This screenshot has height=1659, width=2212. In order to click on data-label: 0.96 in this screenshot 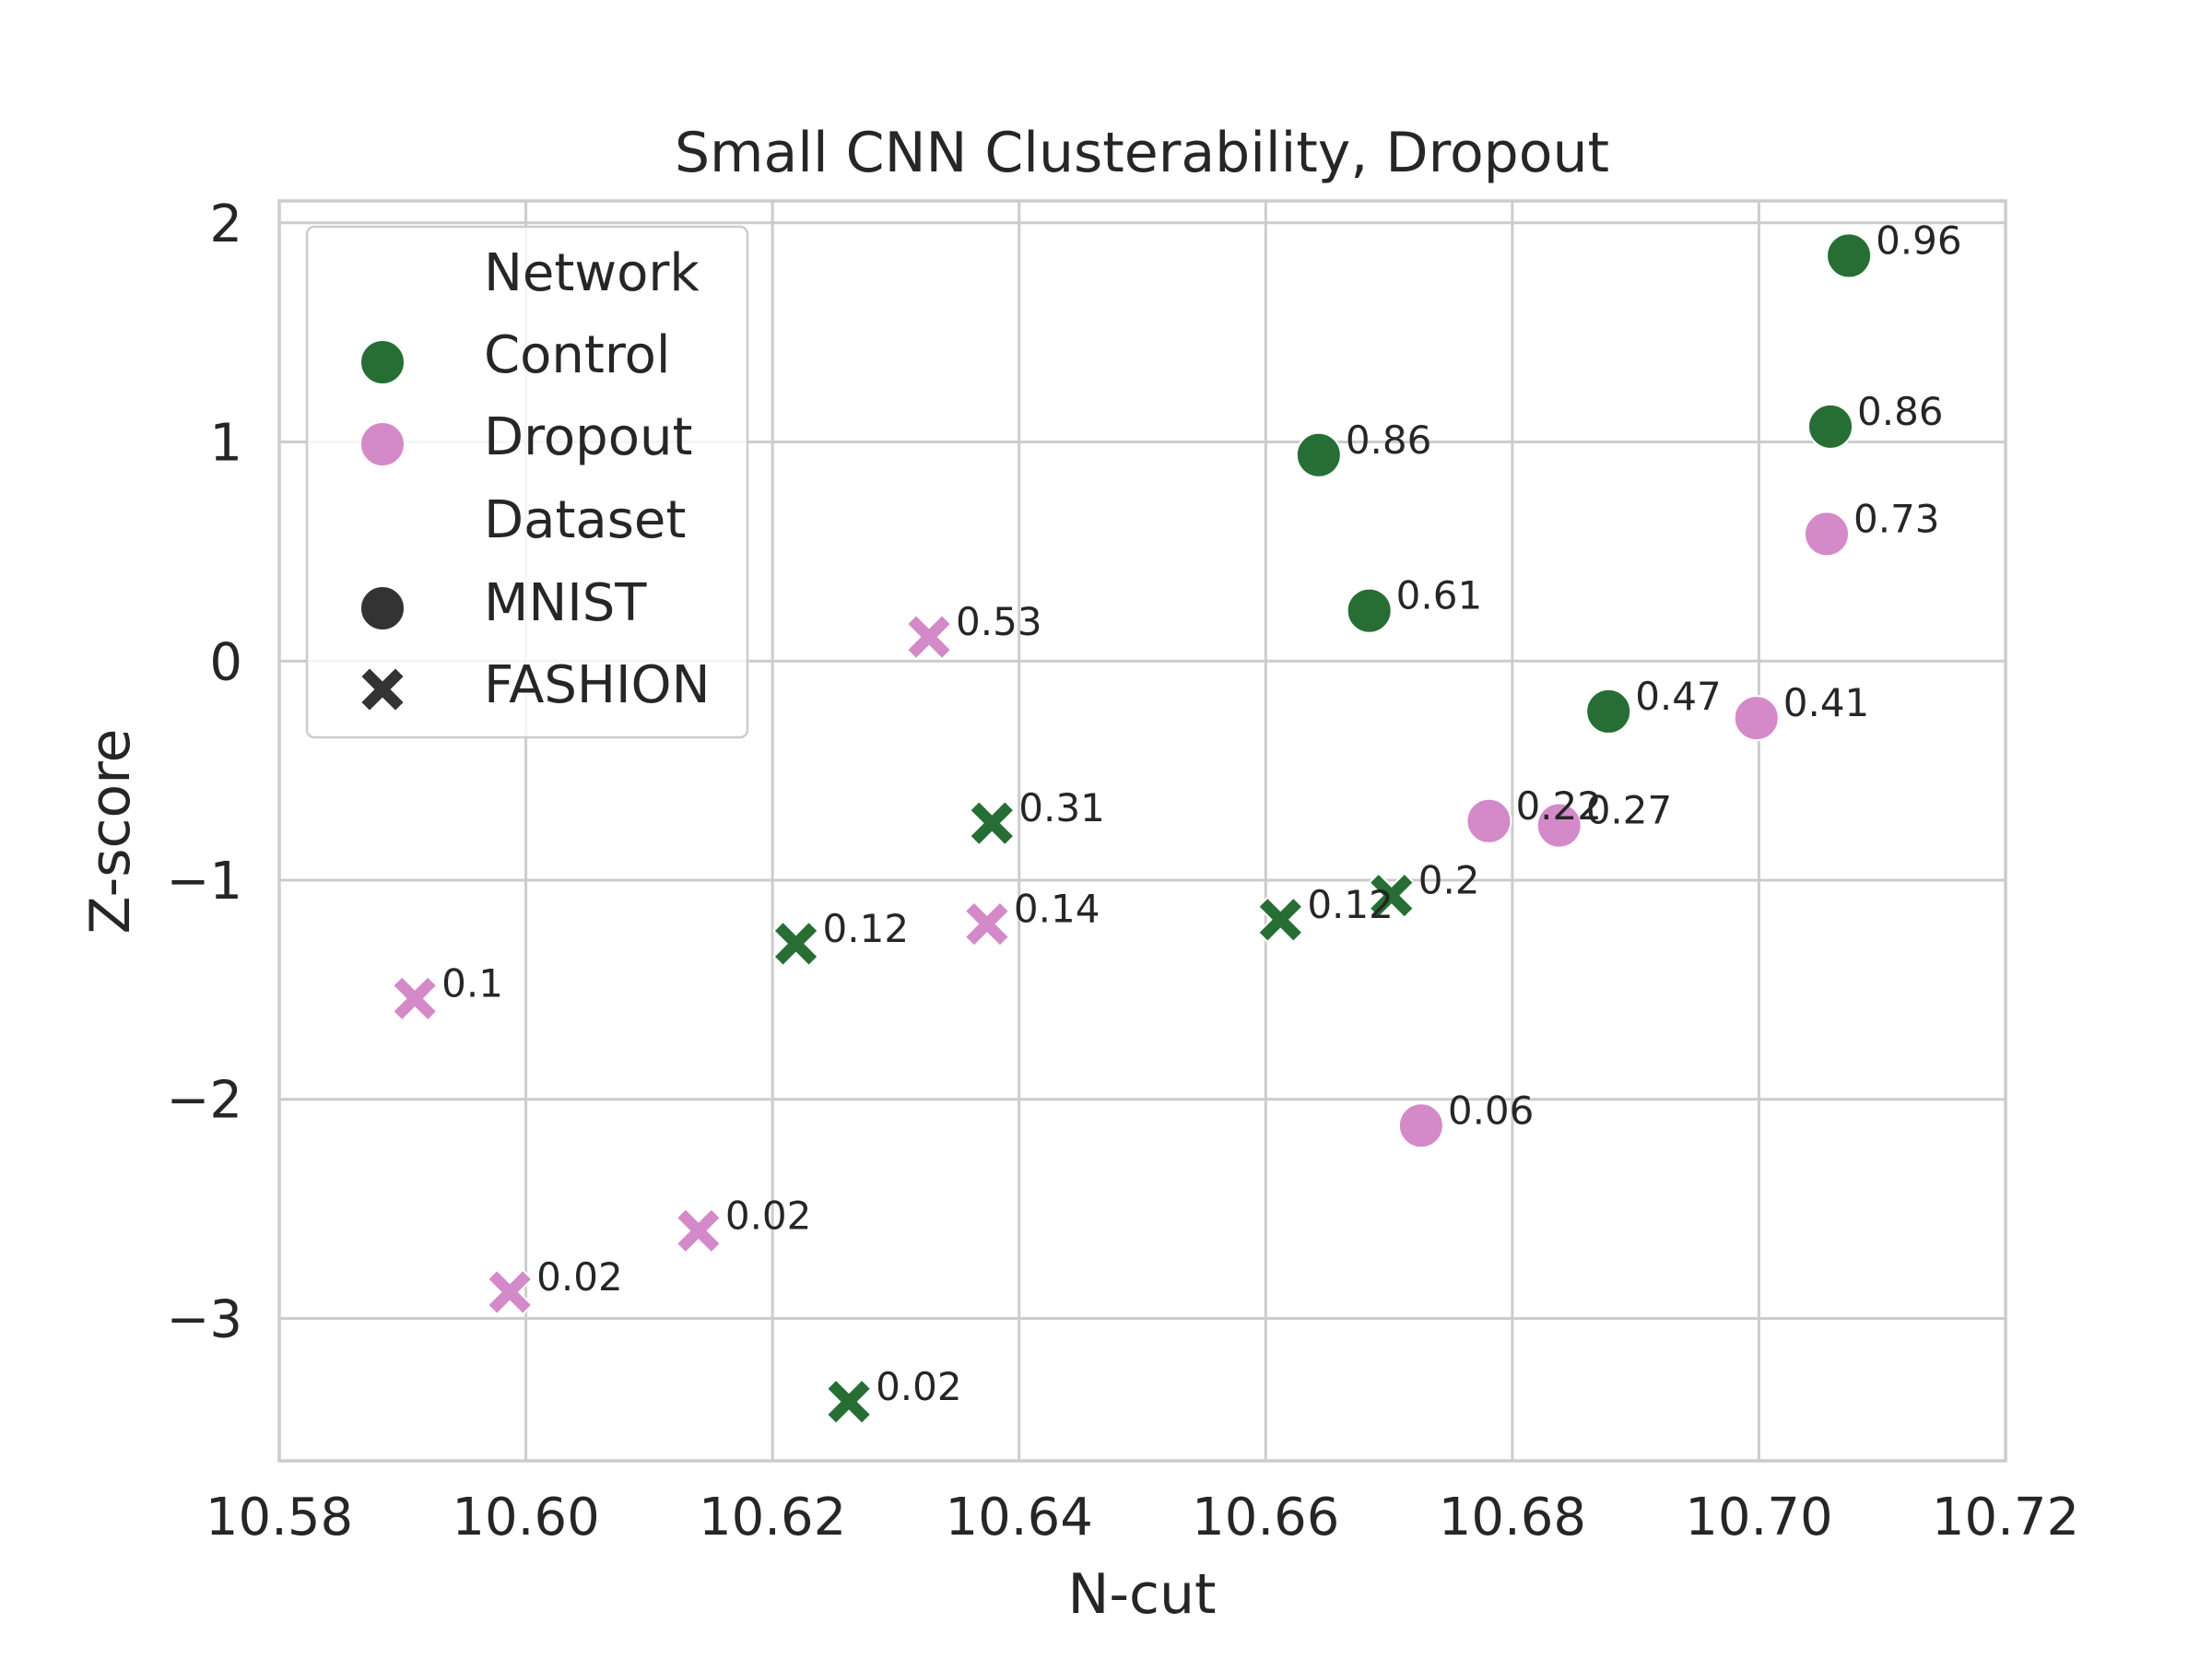, I will do `click(1919, 240)`.